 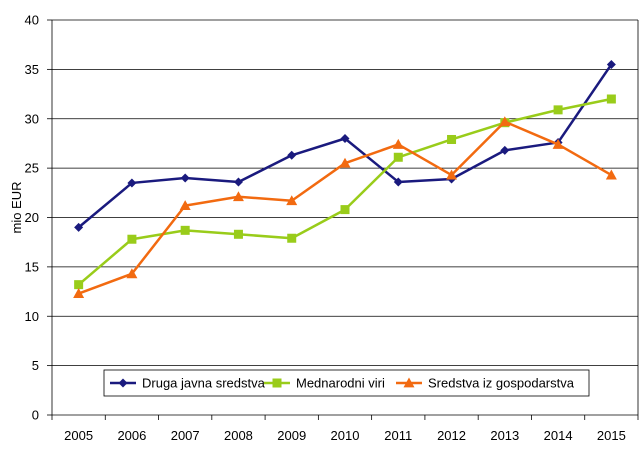 What do you see at coordinates (238, 435) in the screenshot?
I see `x-tick-label: 2008` at bounding box center [238, 435].